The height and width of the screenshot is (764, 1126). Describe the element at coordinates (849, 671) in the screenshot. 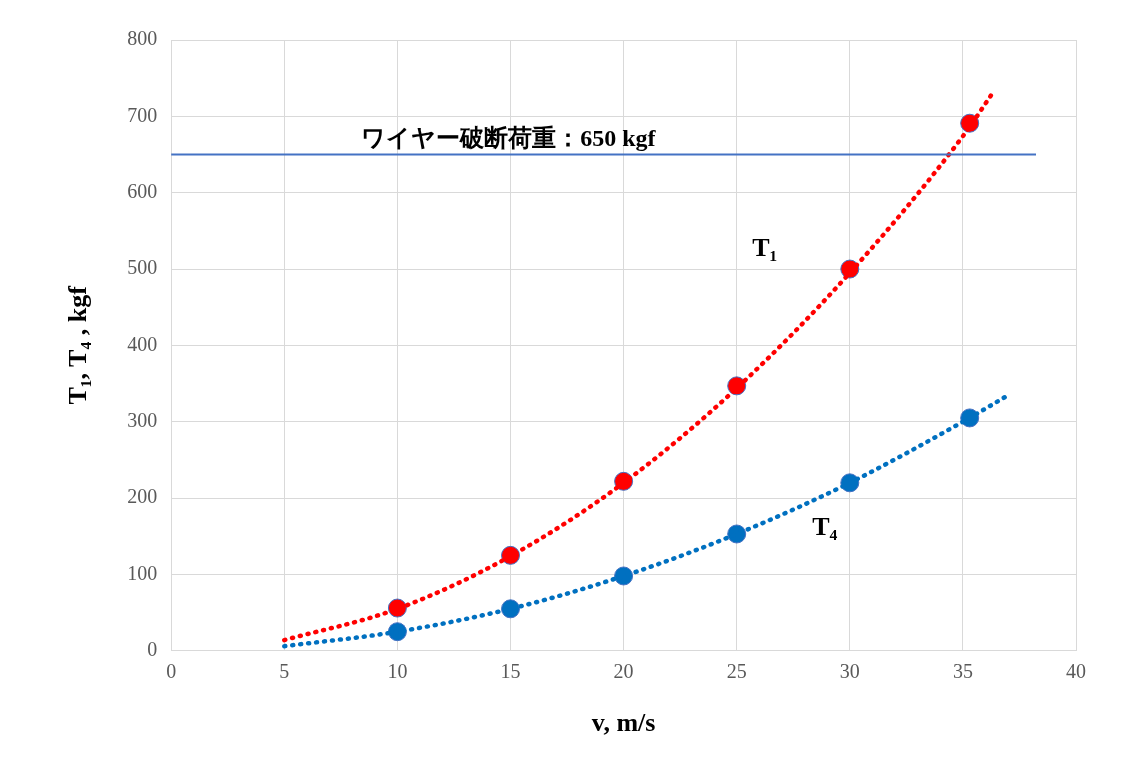

I see `x-tick-label: 30` at that location.